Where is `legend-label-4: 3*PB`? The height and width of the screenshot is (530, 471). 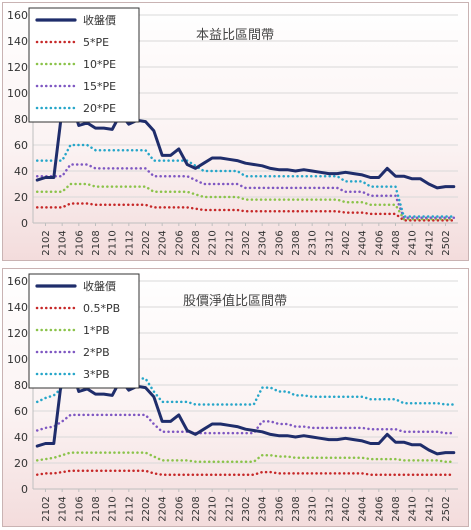 legend-label-4: 3*PB is located at coordinates (96, 374).